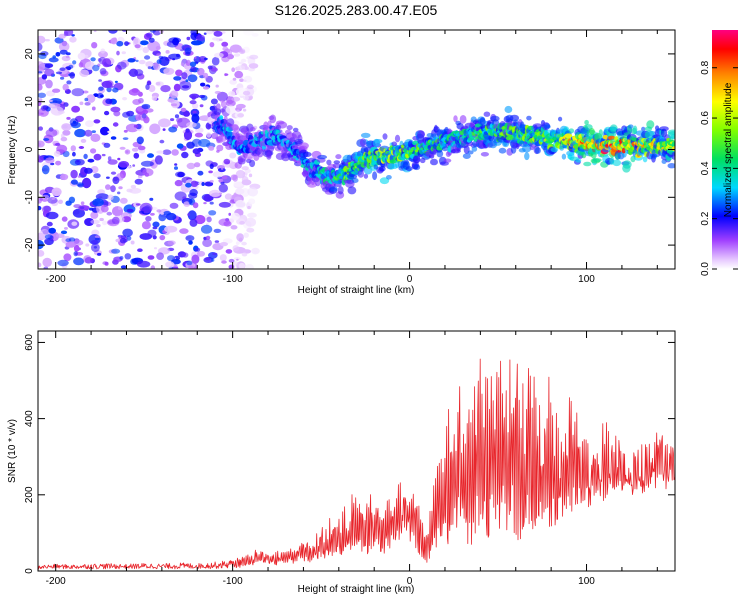 The image size is (750, 600). Describe the element at coordinates (29, 149) in the screenshot. I see `heatmap-ytick-label: 0` at that location.